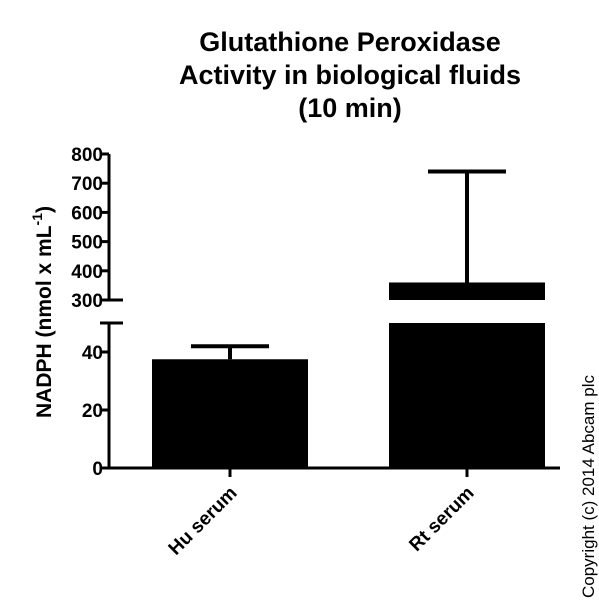  Describe the element at coordinates (350, 108) in the screenshot. I see `chart-title-line-3: (10 min)` at that location.